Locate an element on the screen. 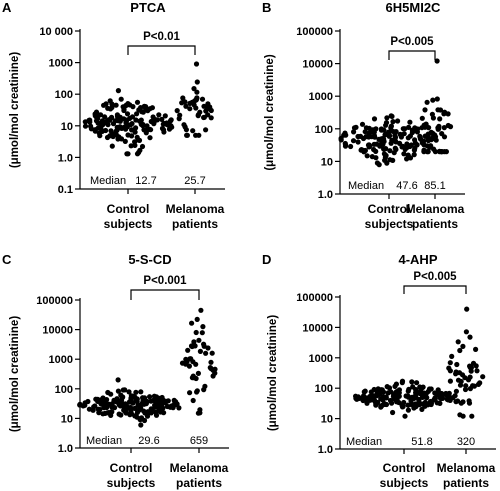  category-label: patients is located at coordinates (199, 483).